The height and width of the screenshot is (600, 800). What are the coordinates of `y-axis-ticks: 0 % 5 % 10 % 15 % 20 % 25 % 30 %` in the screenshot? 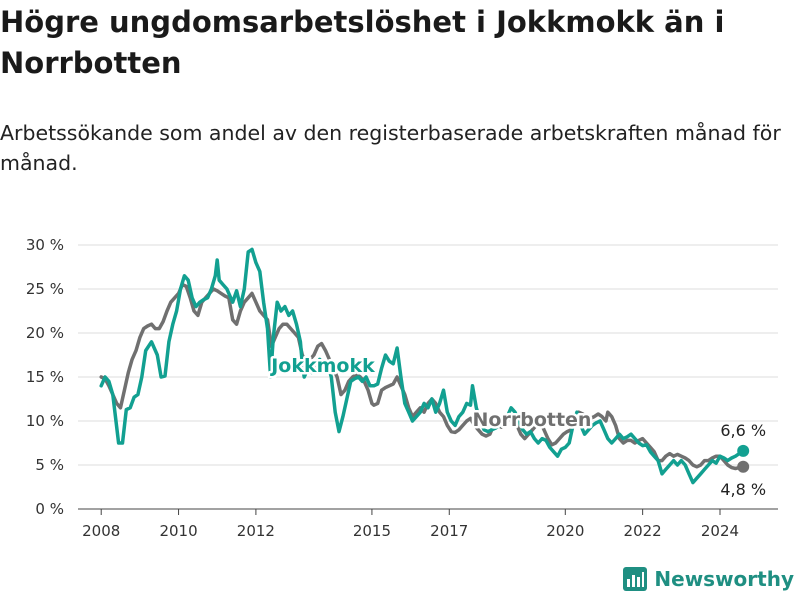 It's located at (45, 377).